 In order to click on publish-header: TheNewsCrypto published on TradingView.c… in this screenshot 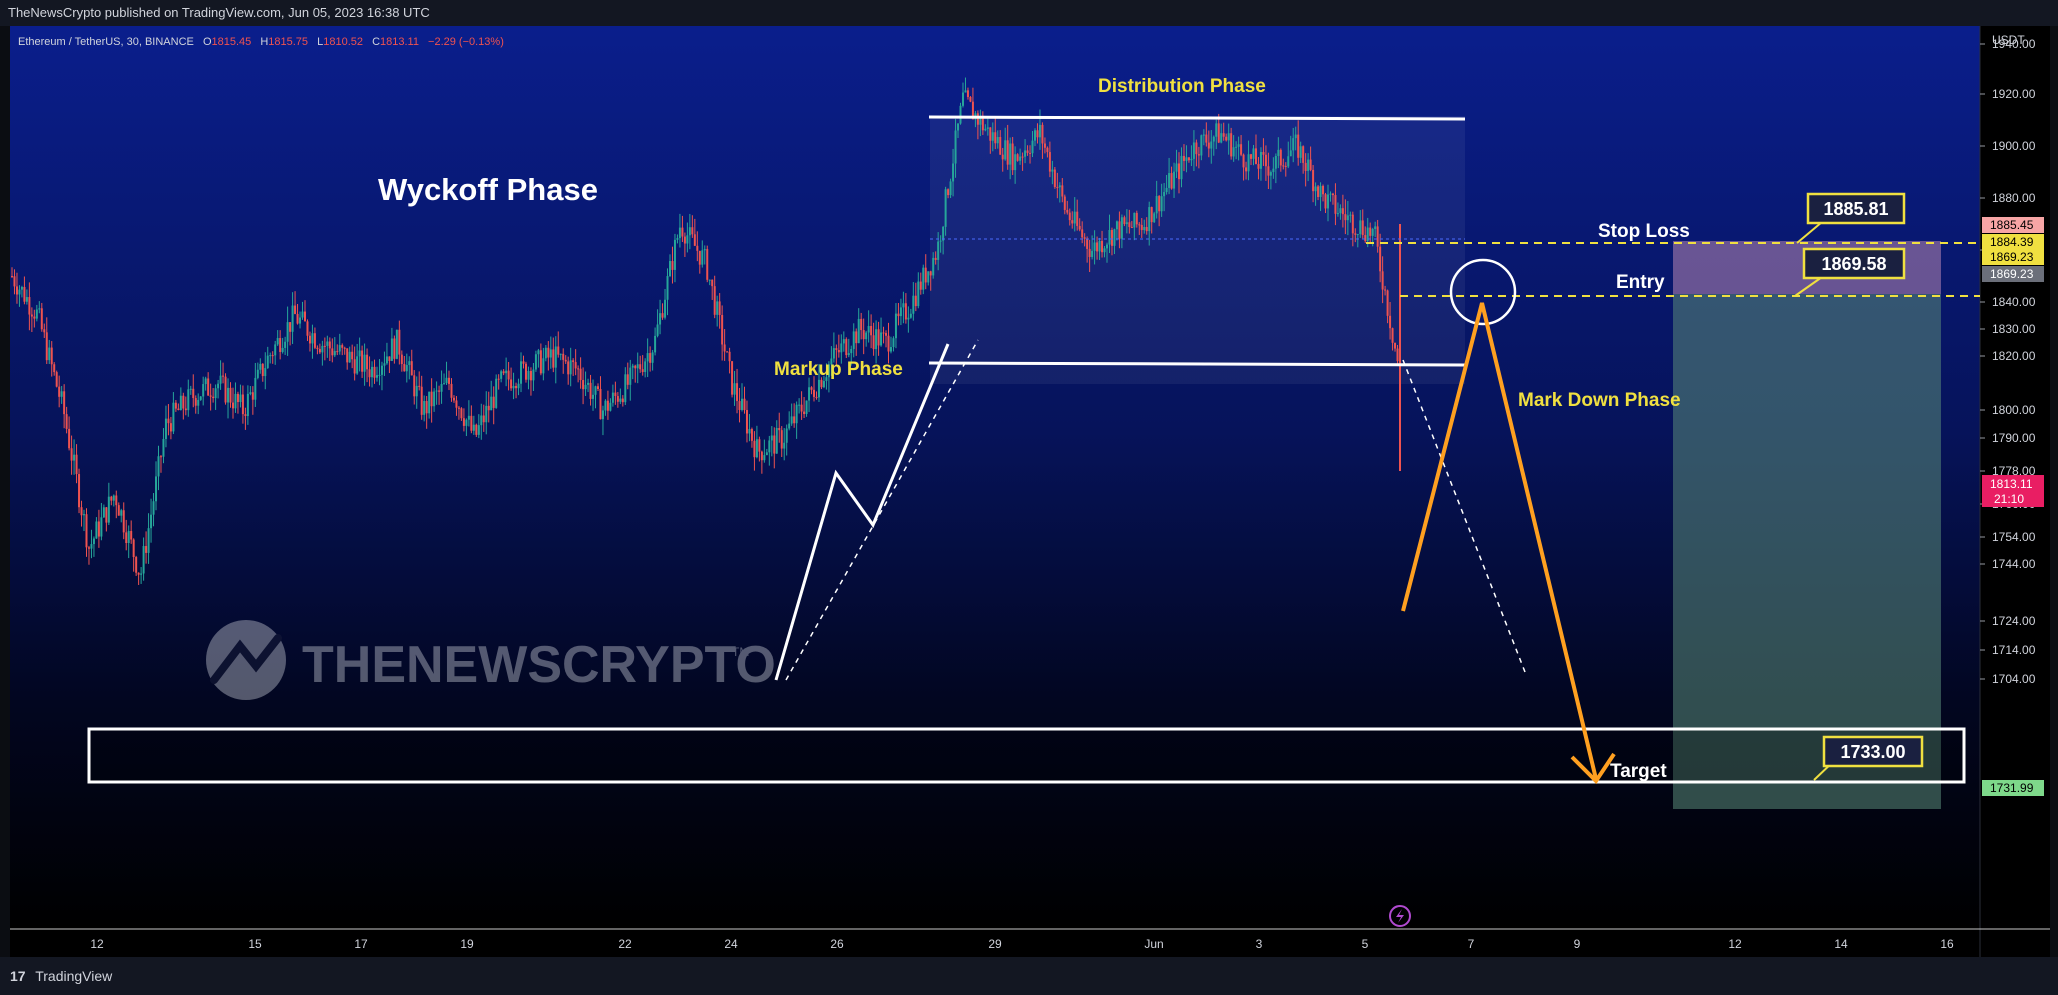, I will do `click(1029, 13)`.